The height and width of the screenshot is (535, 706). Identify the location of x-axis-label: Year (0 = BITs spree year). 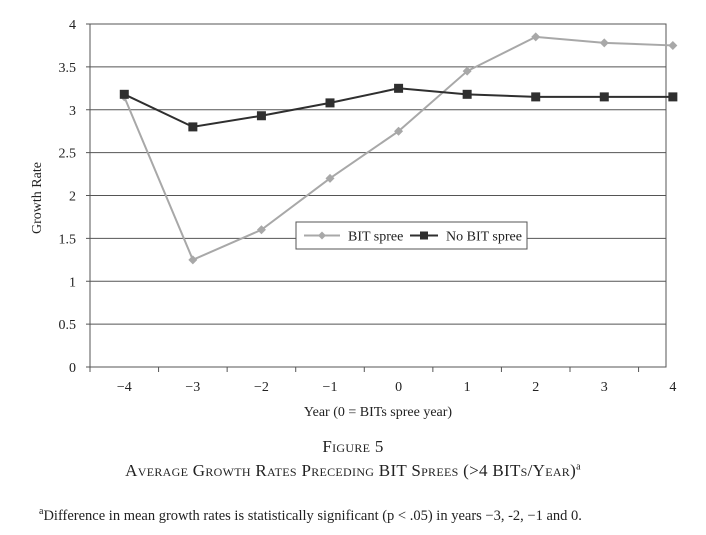
(378, 412).